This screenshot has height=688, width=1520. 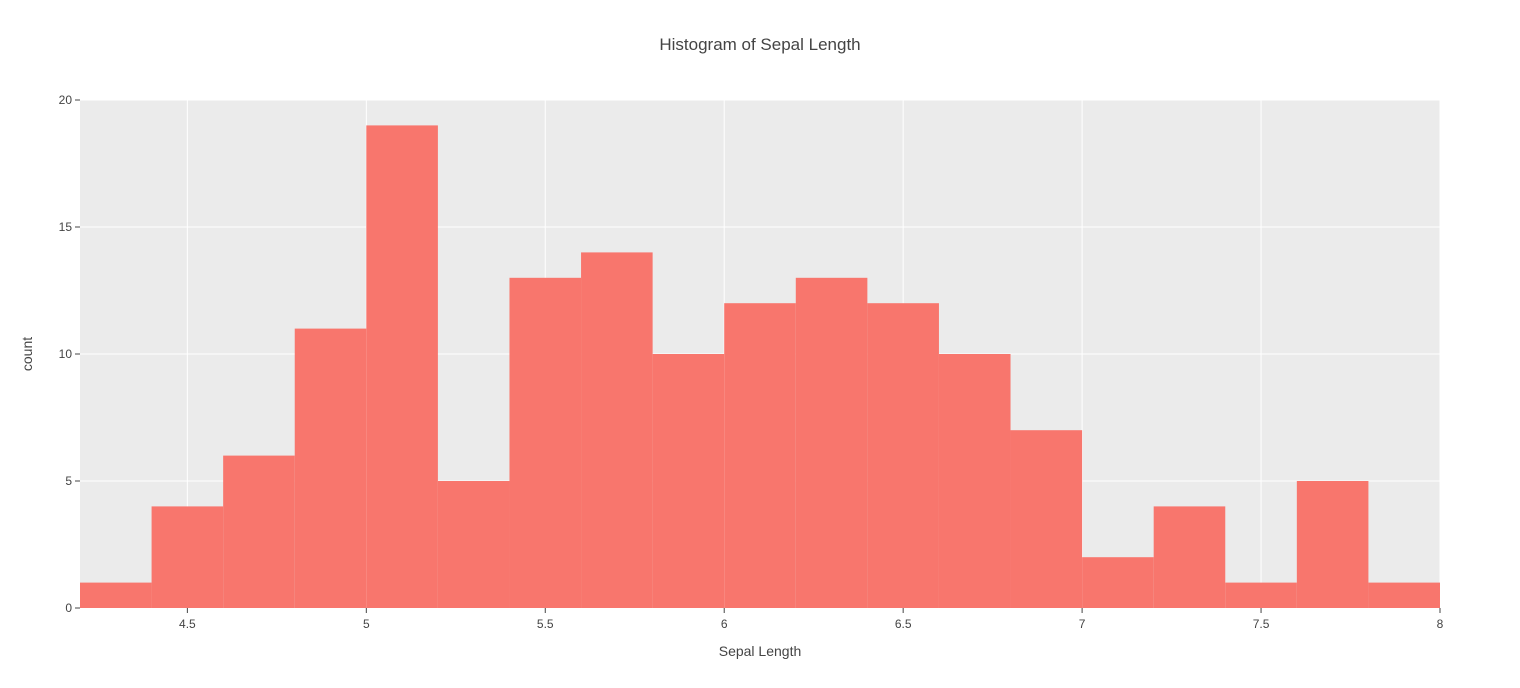 What do you see at coordinates (68, 481) in the screenshot?
I see `y-tick-label: 5` at bounding box center [68, 481].